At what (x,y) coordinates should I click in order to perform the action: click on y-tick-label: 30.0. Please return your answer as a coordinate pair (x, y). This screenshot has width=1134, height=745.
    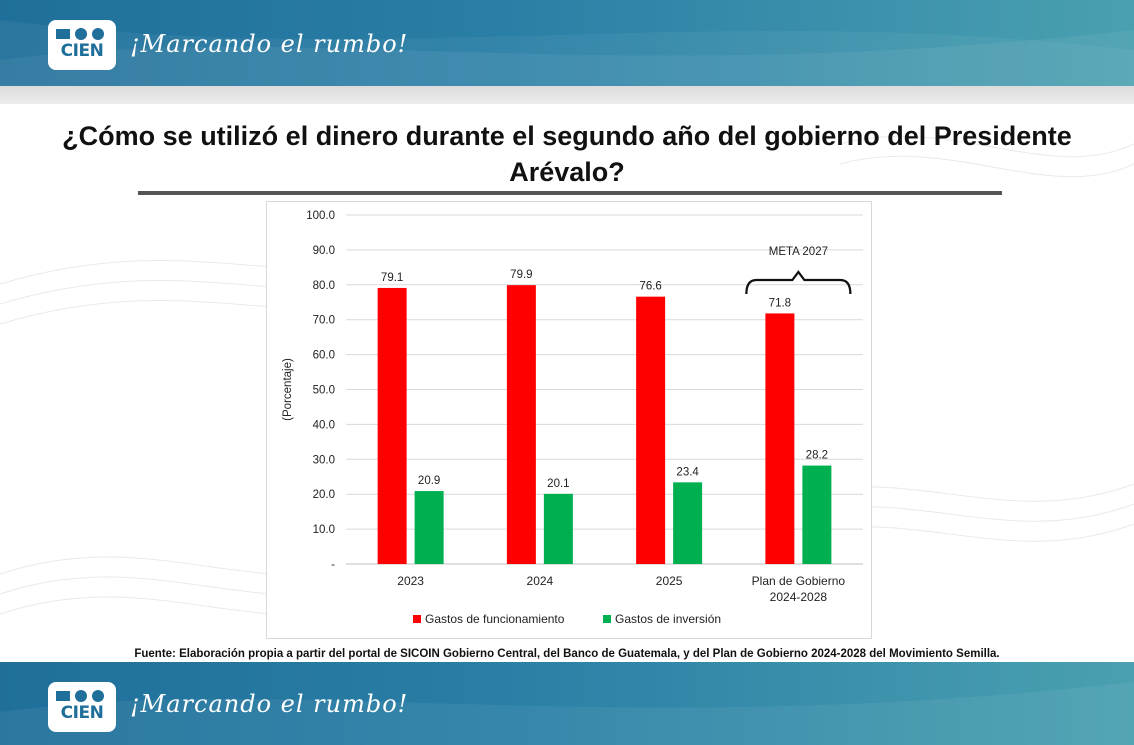
    Looking at the image, I should click on (324, 460).